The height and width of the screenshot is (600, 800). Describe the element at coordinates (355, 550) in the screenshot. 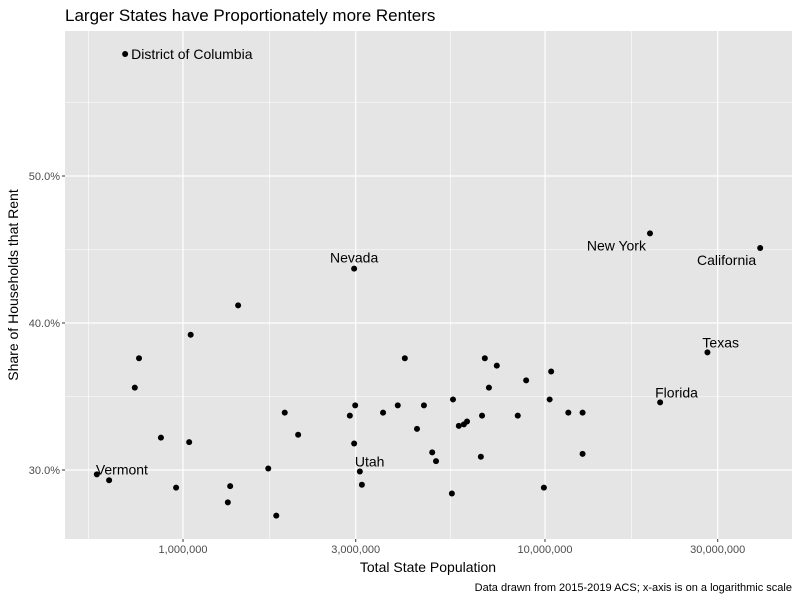

I see `x-tick-label: 3,000,000` at that location.